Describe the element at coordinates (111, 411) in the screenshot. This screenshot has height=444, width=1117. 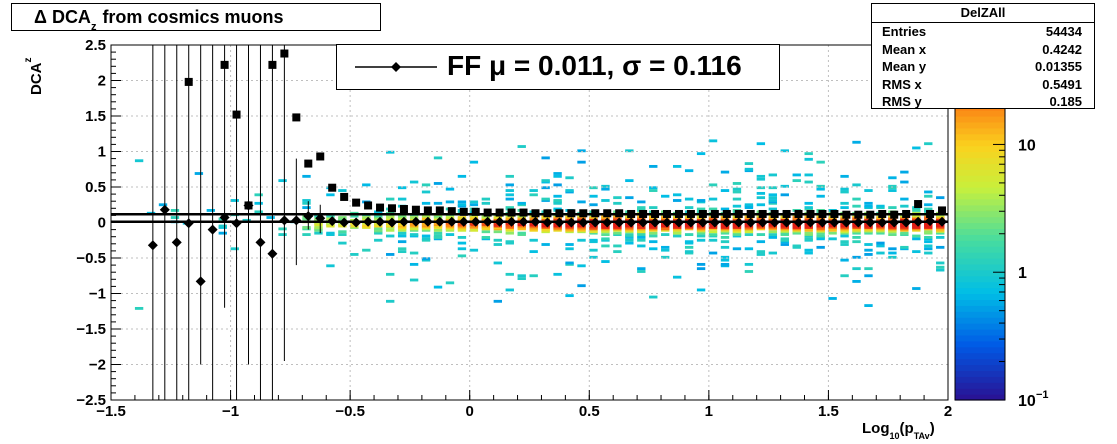
I see `x-tick-label: −1.5` at that location.